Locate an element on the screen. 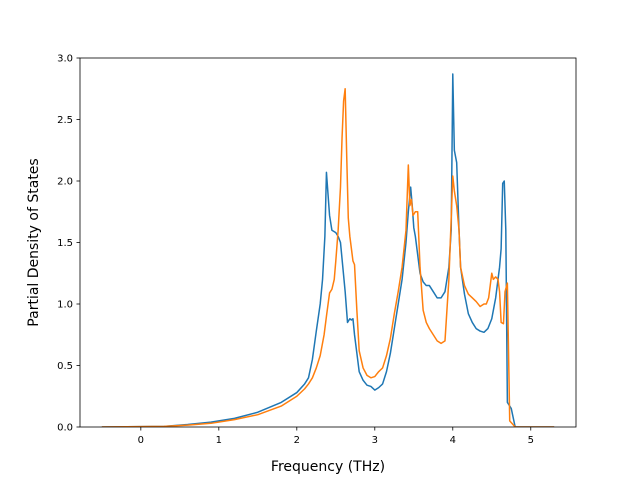 The width and height of the screenshot is (640, 480). x-tick-label: 3 is located at coordinates (375, 440).